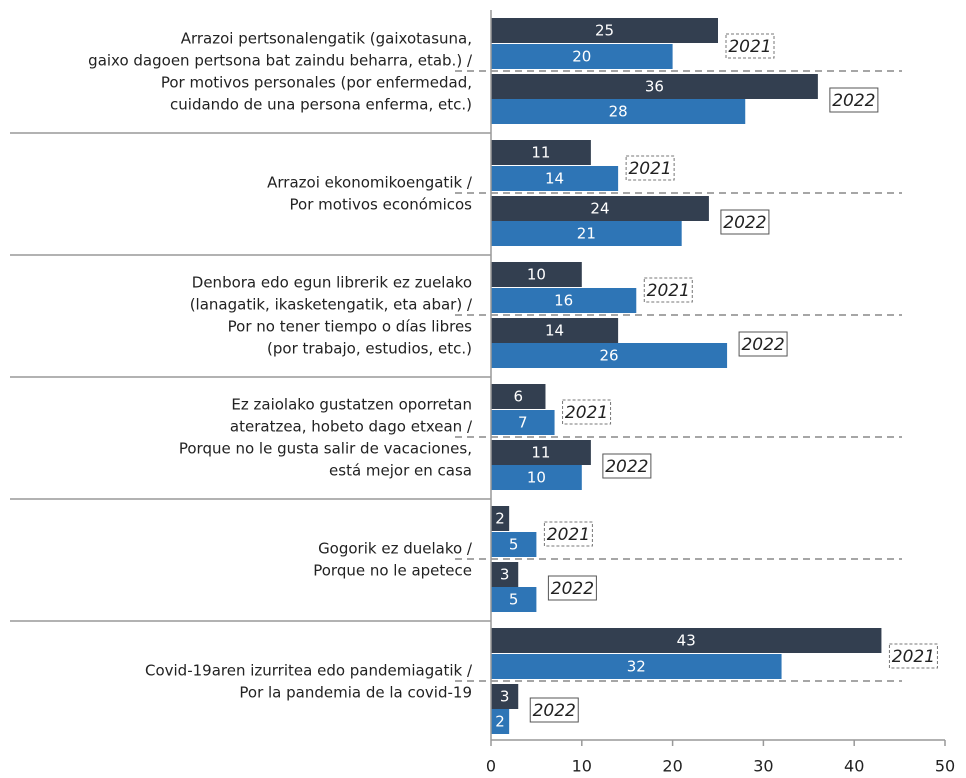 This screenshot has width=966, height=778. I want to click on category-label: está mejor en casa, so click(400, 471).